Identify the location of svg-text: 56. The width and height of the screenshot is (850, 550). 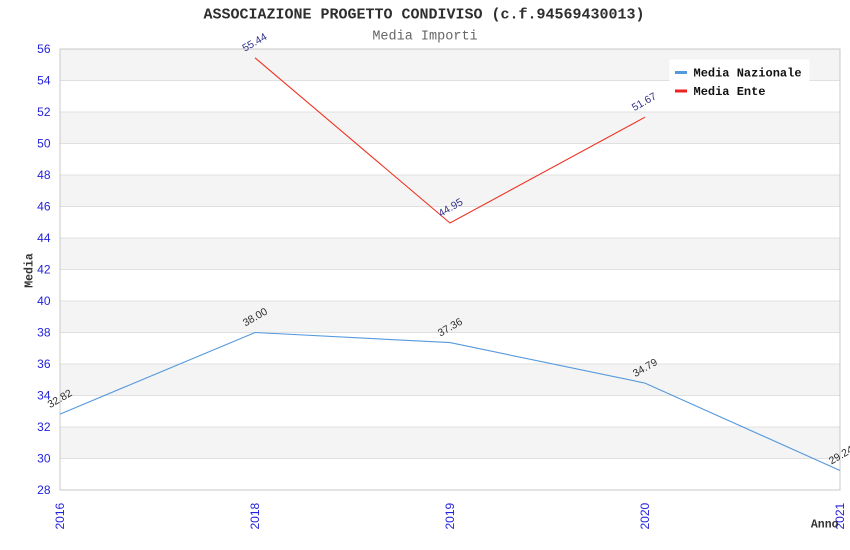
(44, 49).